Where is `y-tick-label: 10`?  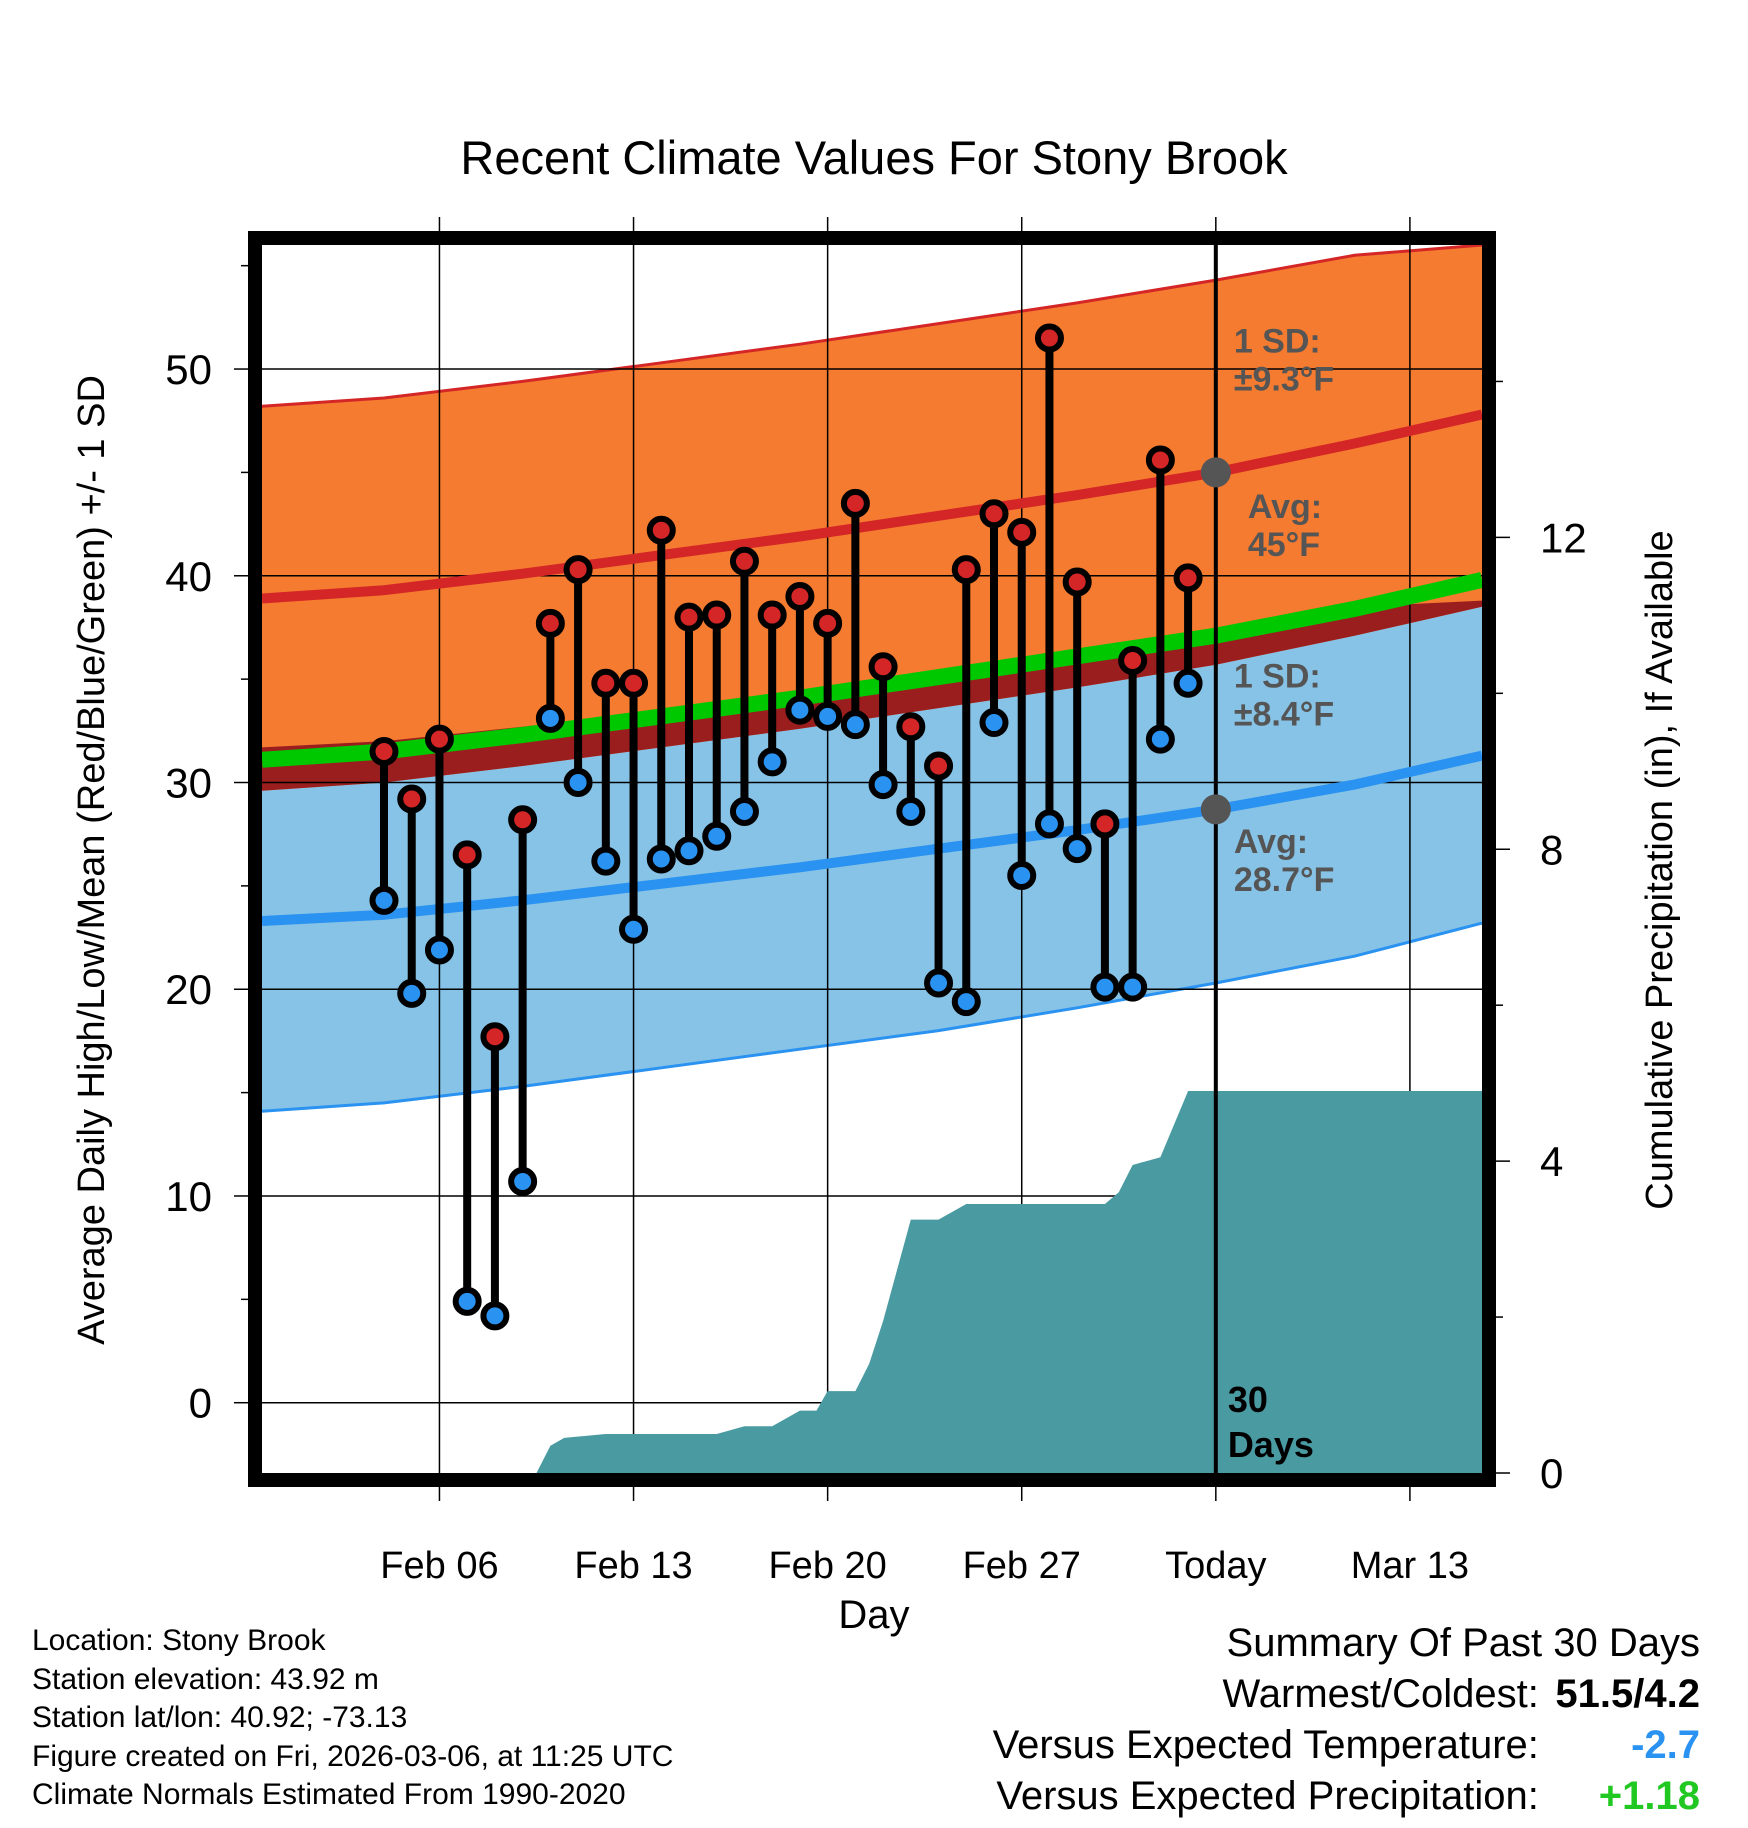 y-tick-label: 10 is located at coordinates (188, 1196).